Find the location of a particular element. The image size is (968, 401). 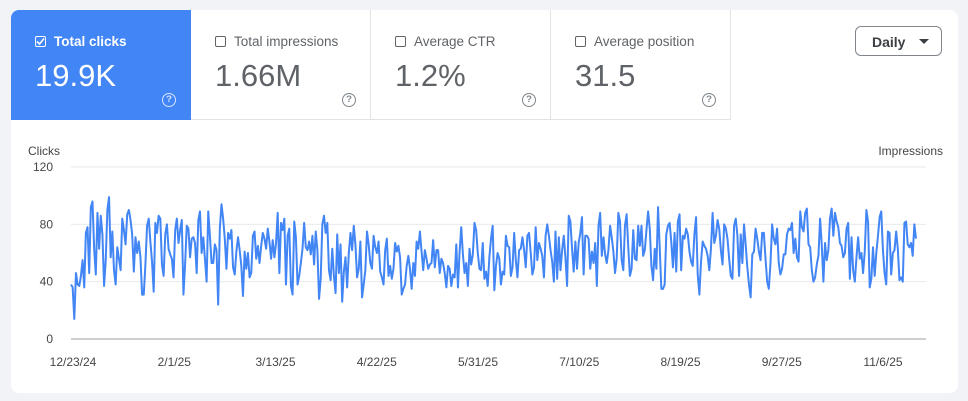

x-tick-label: 7/10/25 is located at coordinates (579, 362).